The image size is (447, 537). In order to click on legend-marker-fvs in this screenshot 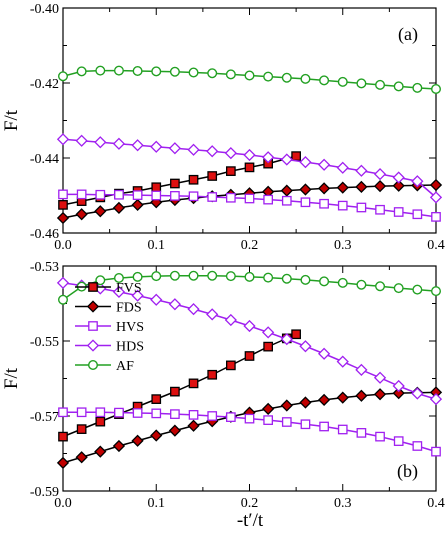, I will do `click(93, 287)`.